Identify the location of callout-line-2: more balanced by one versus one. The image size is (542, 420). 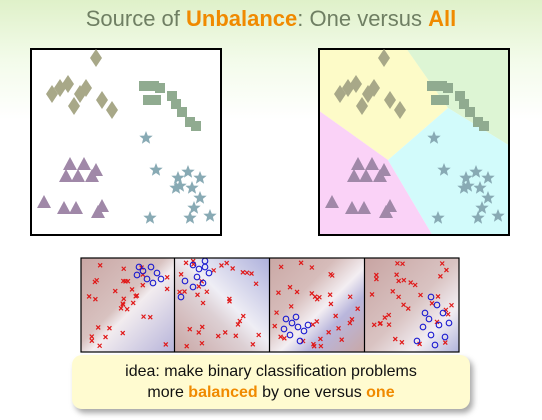
(271, 392).